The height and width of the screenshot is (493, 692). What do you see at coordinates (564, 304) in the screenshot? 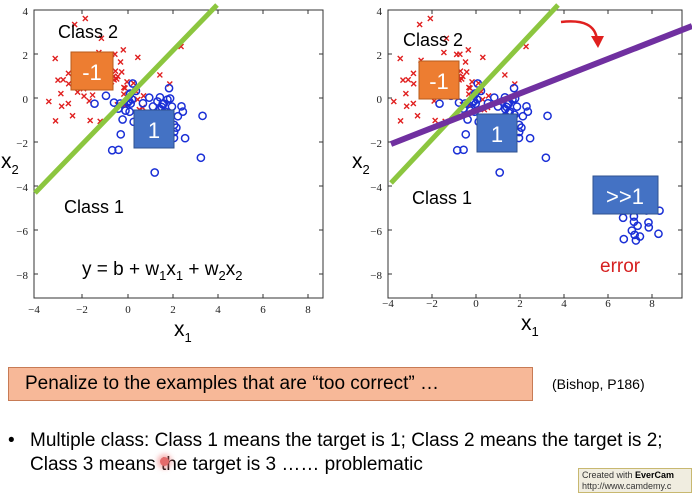
I see `x-tick-label: 4` at bounding box center [564, 304].